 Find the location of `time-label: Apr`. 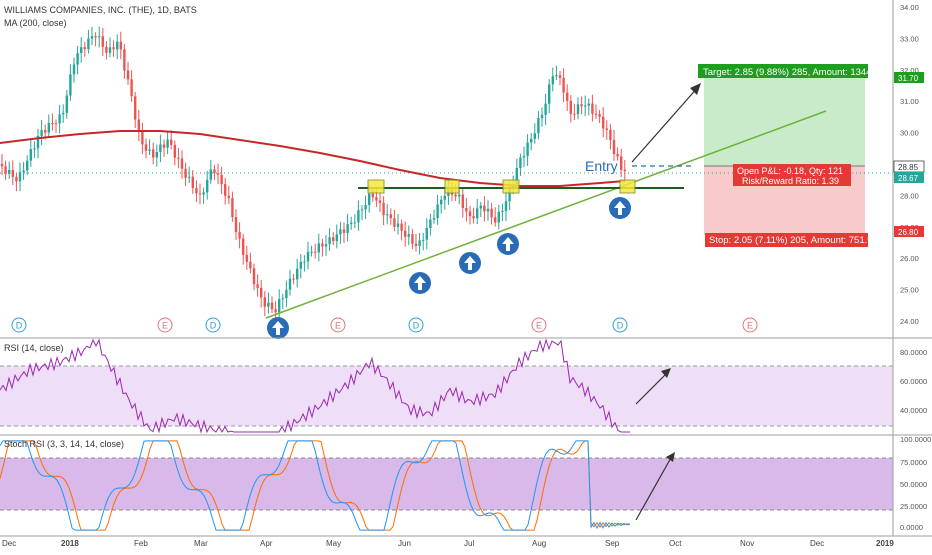

time-label: Apr is located at coordinates (266, 543).